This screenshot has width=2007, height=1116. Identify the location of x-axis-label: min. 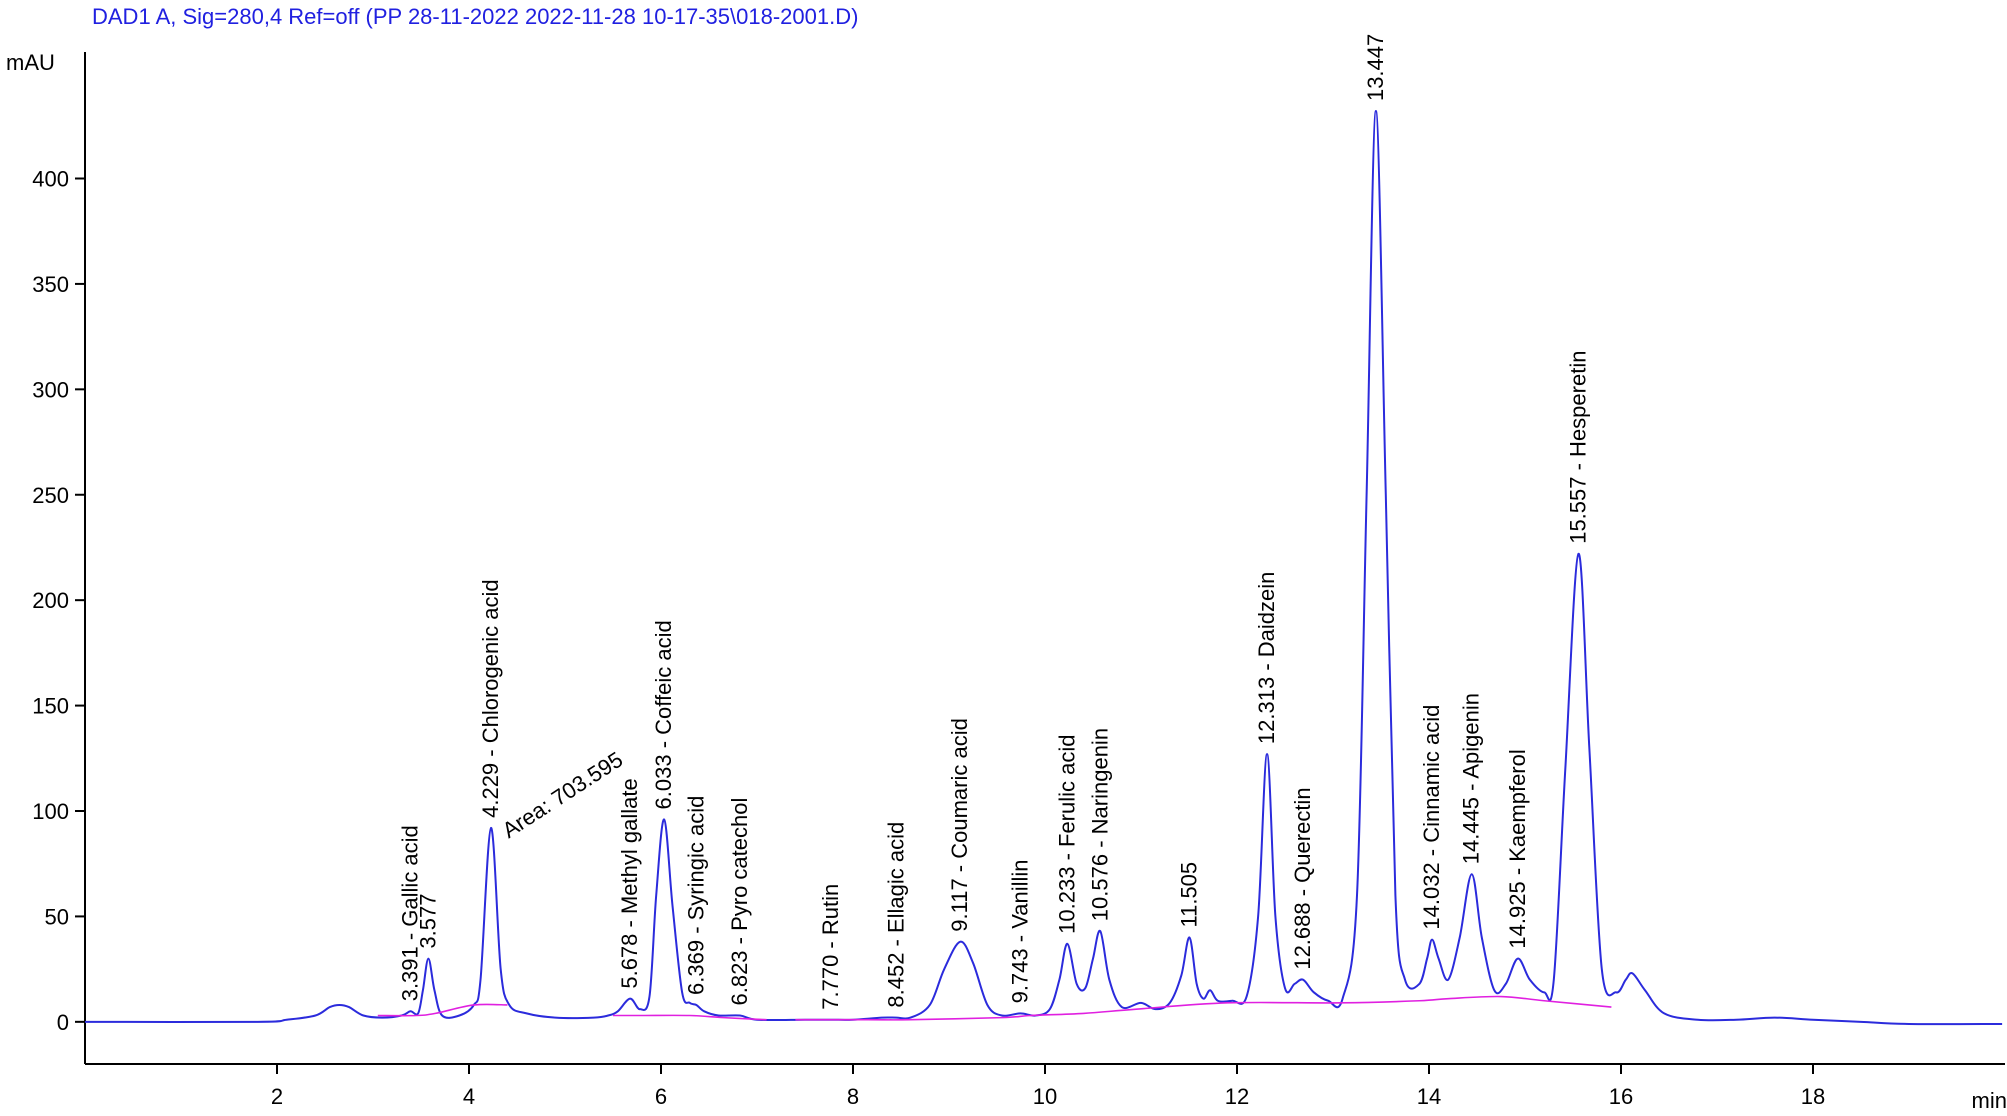
(1989, 1100).